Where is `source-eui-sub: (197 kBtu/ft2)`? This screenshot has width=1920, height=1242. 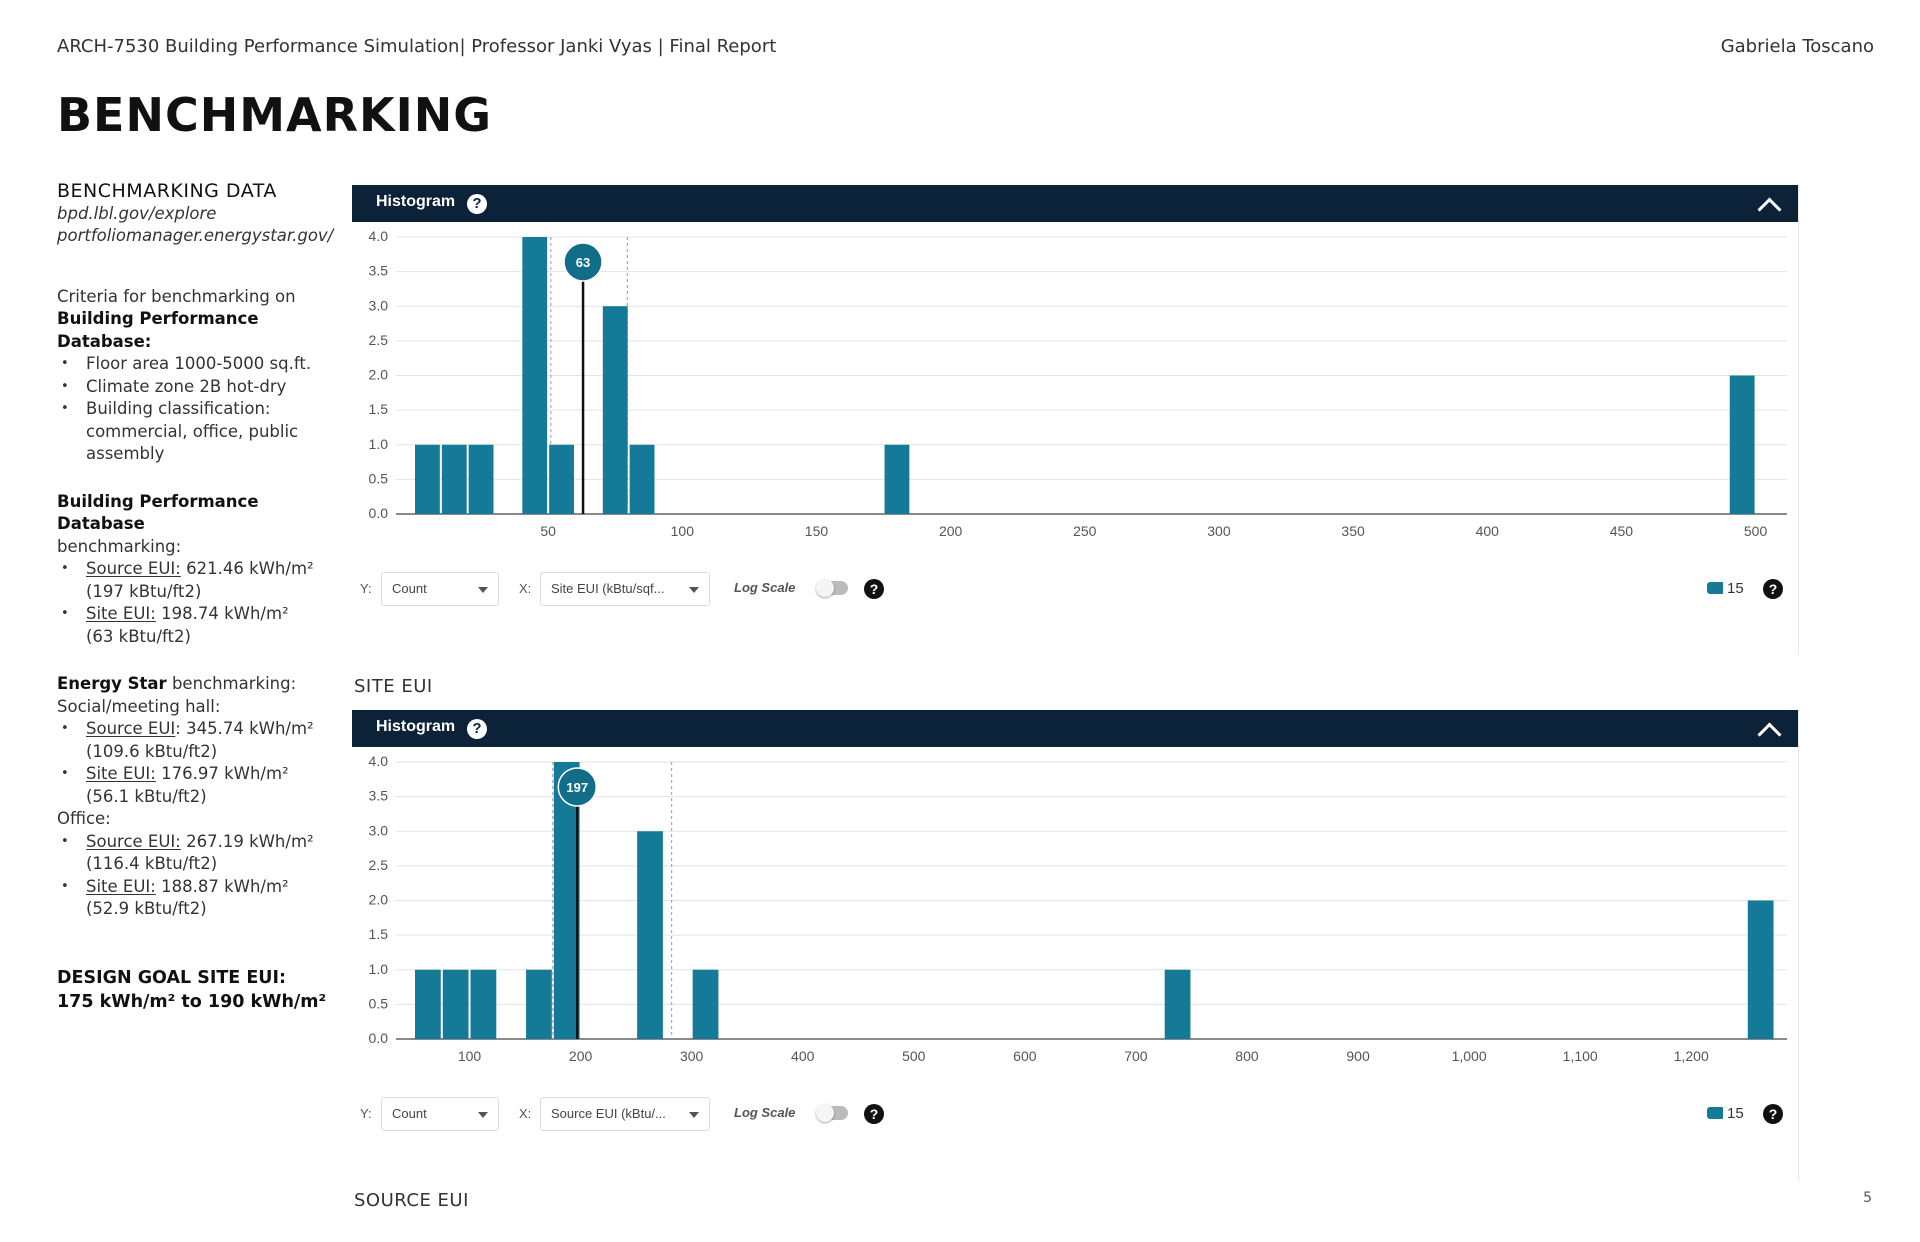
source-eui-sub: (197 kBtu/ft2) is located at coordinates (144, 591).